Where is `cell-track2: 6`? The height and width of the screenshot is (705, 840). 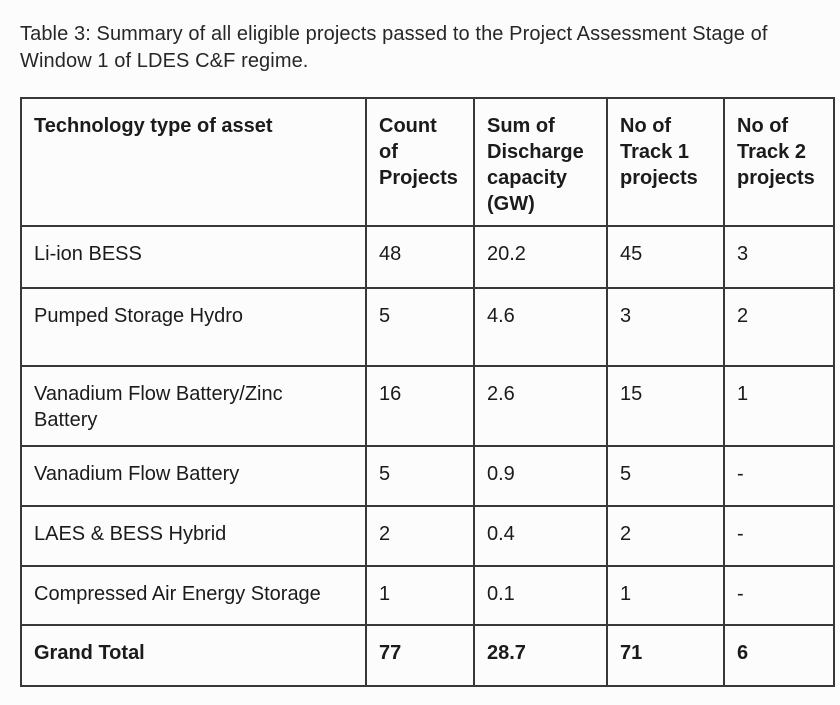 cell-track2: 6 is located at coordinates (779, 655).